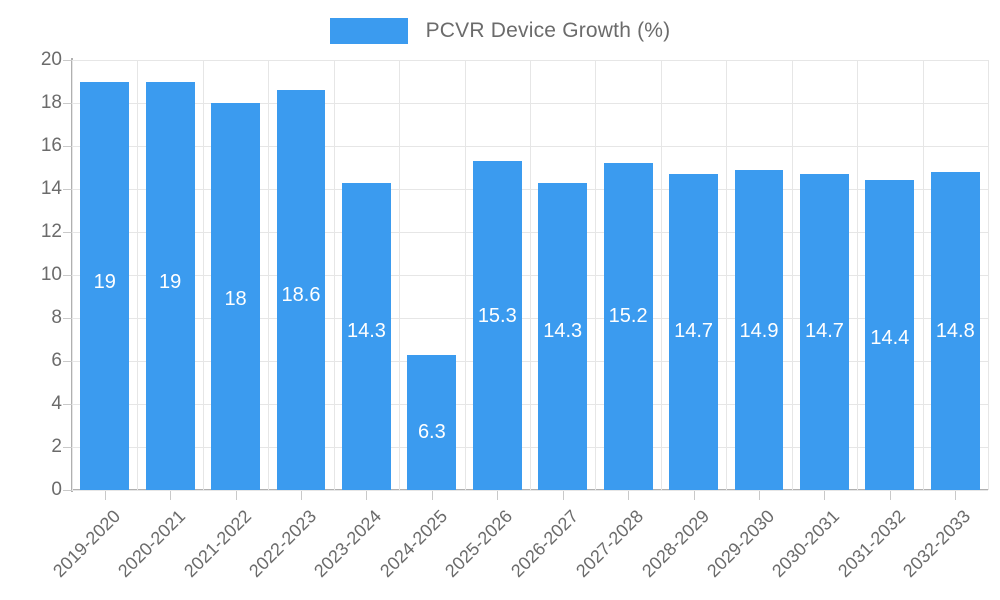 The width and height of the screenshot is (1000, 600). What do you see at coordinates (56, 489) in the screenshot?
I see `y-axis-tick-label: 0` at bounding box center [56, 489].